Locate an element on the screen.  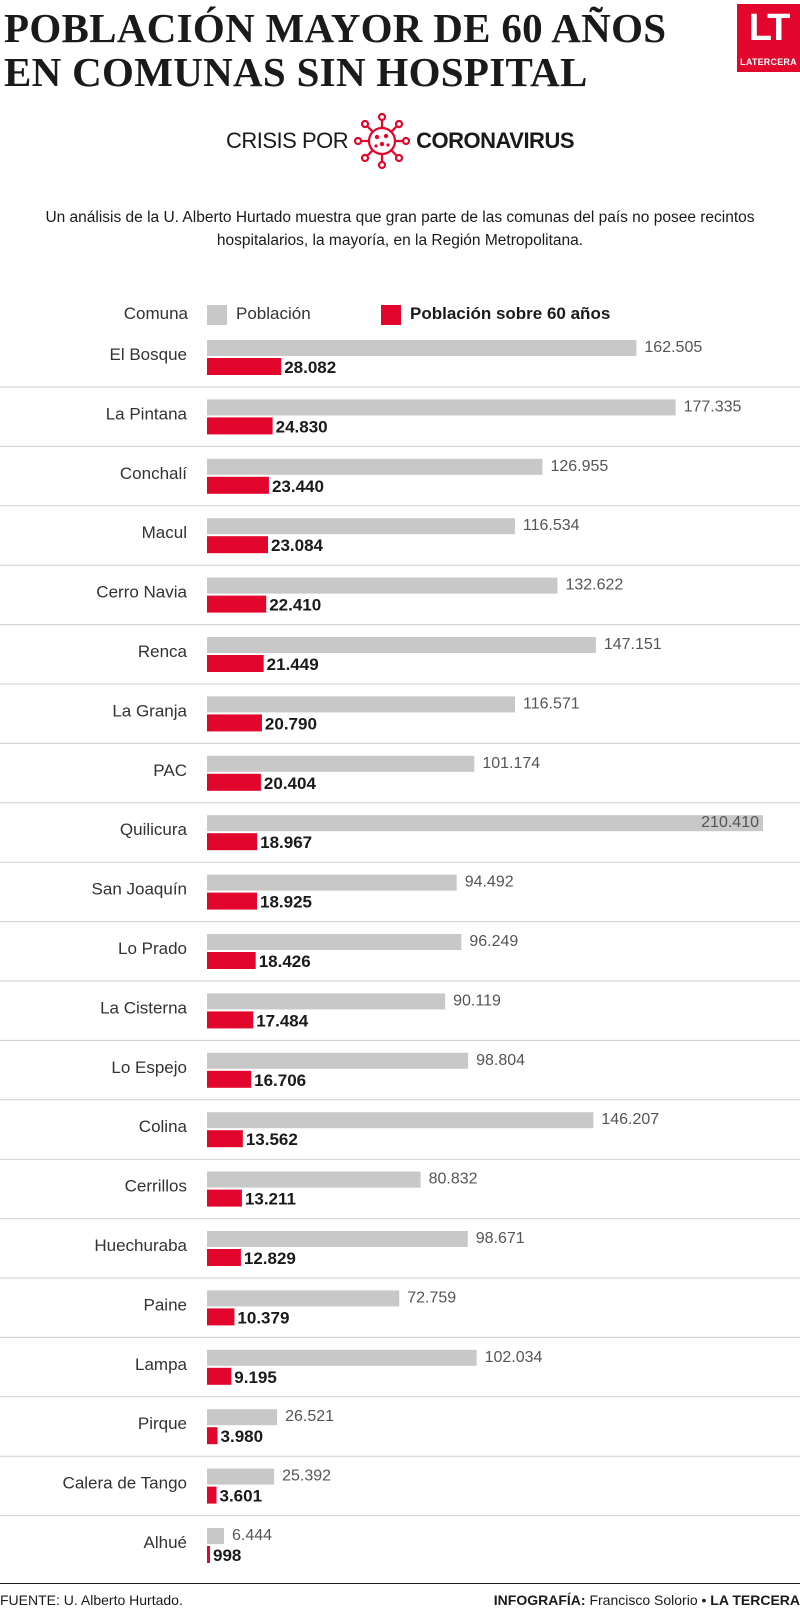
category-label: San Joaquín is located at coordinates (139, 889).